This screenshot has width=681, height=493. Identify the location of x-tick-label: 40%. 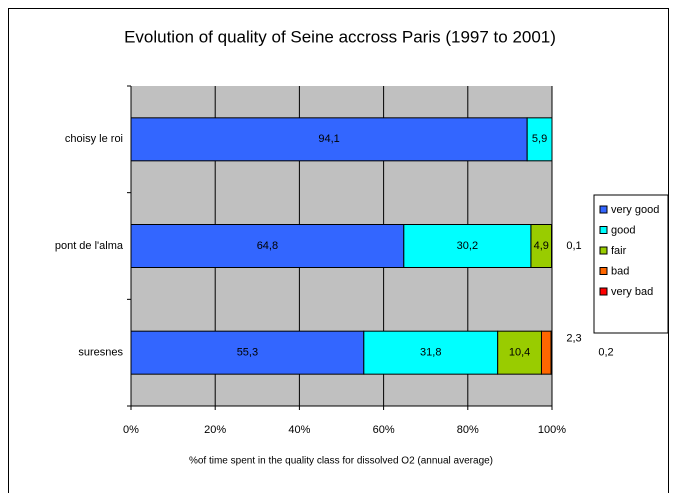
(299, 430).